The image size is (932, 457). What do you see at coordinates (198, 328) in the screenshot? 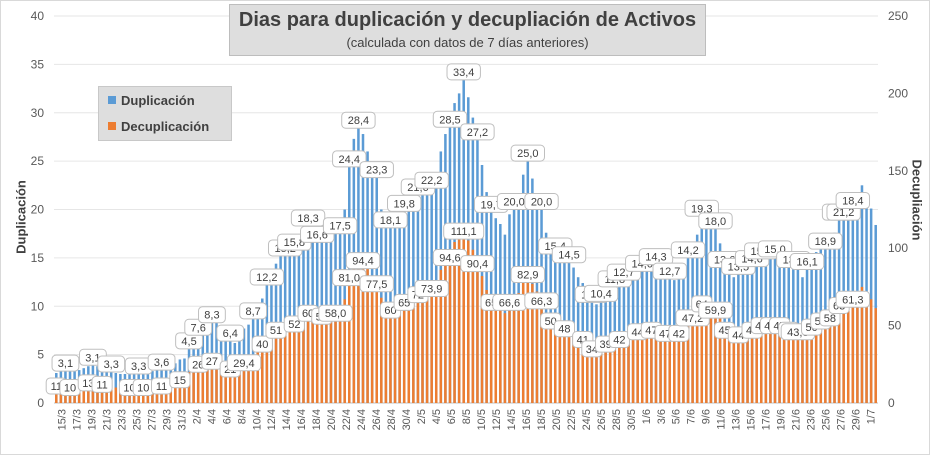
I see `data-label-text: 7,6` at bounding box center [198, 328].